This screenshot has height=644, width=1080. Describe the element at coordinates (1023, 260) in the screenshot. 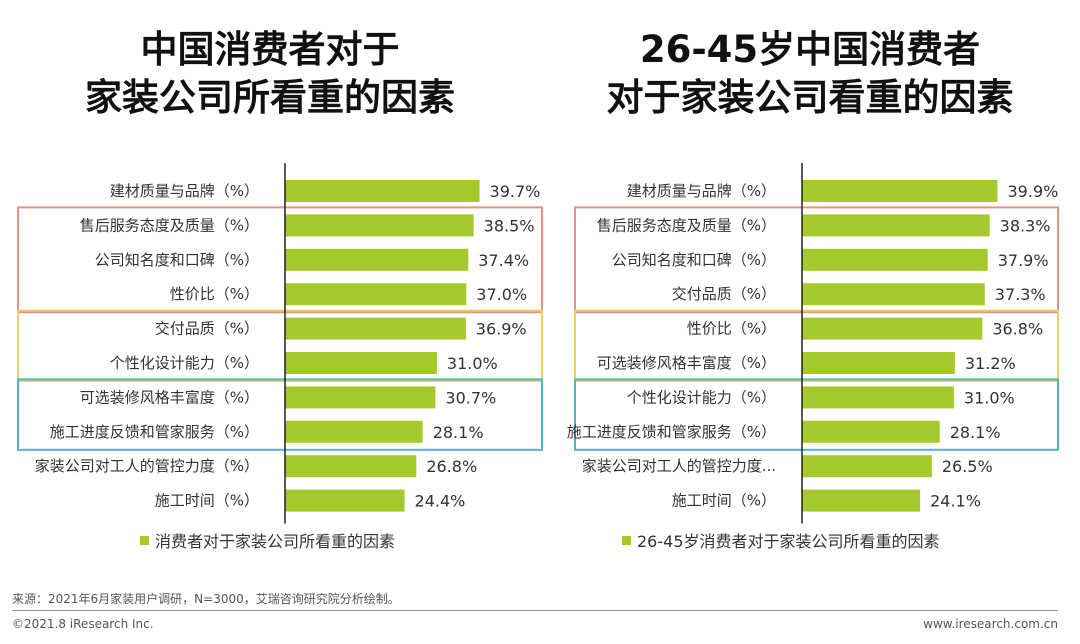

I see `right-value-label-2: 37.9%` at that location.